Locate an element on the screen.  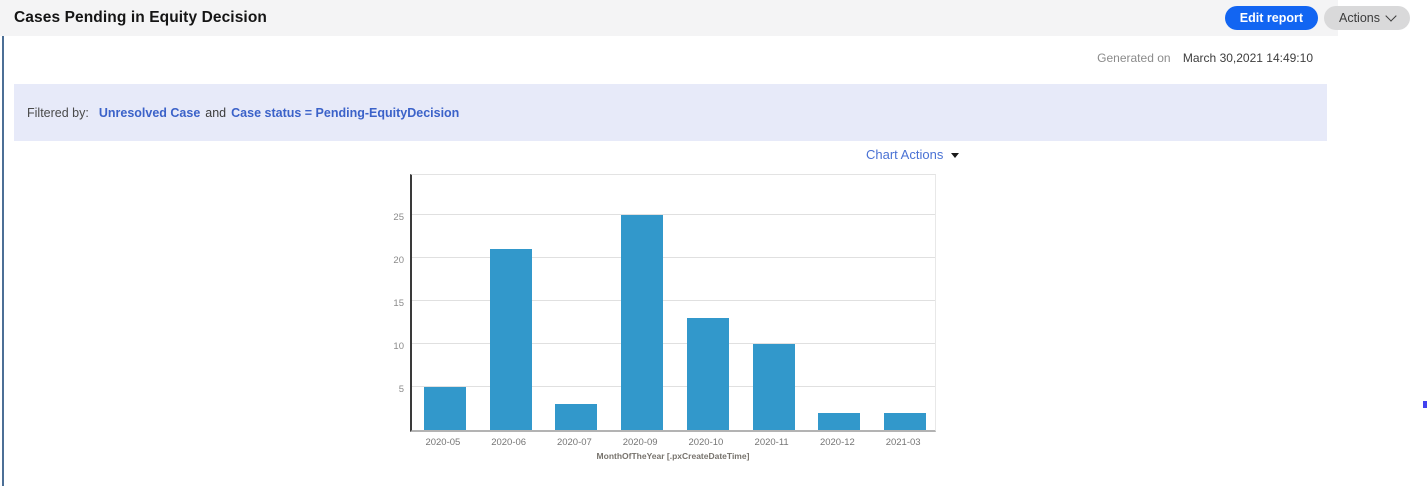
right-edge-artifact is located at coordinates (1425, 404).